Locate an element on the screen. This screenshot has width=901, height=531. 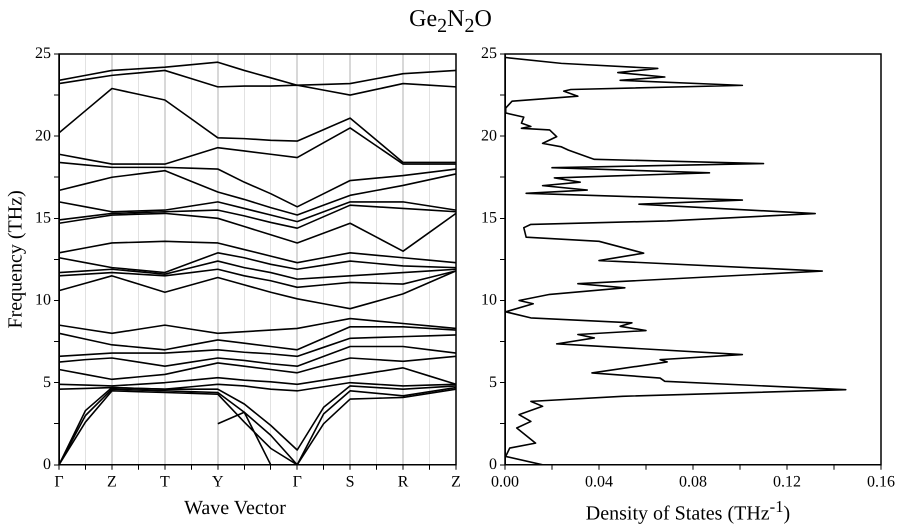
x-tick-label: T is located at coordinates (165, 482).